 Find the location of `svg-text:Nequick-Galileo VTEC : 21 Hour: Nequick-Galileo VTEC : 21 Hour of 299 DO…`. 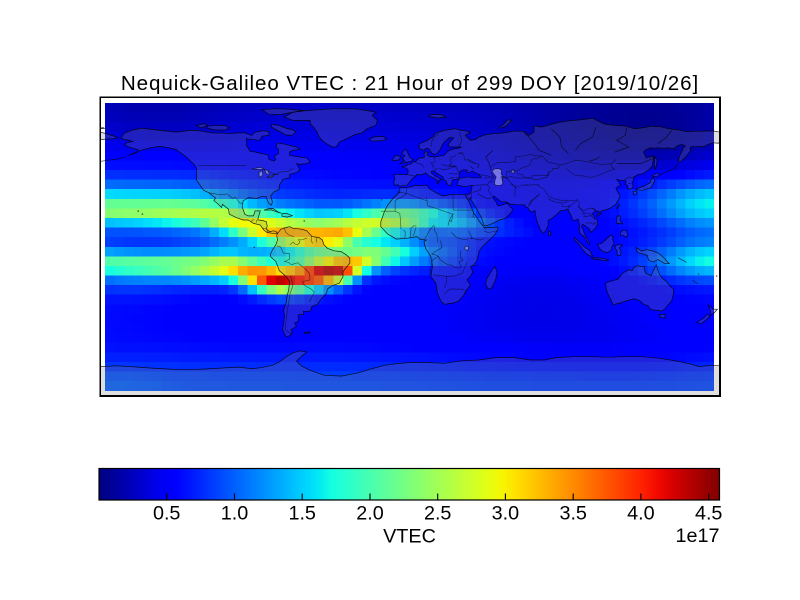

svg-text:Nequick-Galileo VTEC : 21 Hour: Nequick-Galileo VTEC : 21 Hour of 299 DO… is located at coordinates (410, 83).